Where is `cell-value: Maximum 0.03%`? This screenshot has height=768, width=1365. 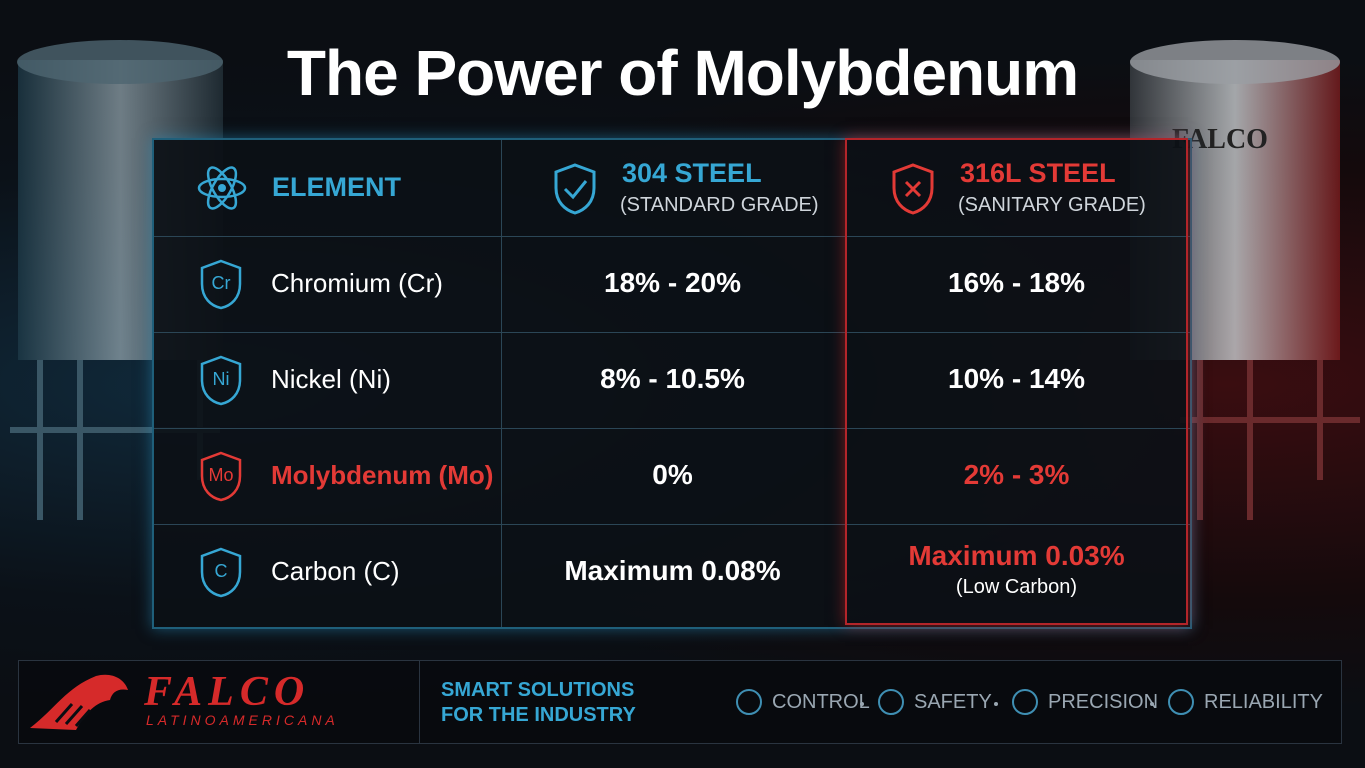
cell-value: Maximum 0.03% is located at coordinates (1016, 555).